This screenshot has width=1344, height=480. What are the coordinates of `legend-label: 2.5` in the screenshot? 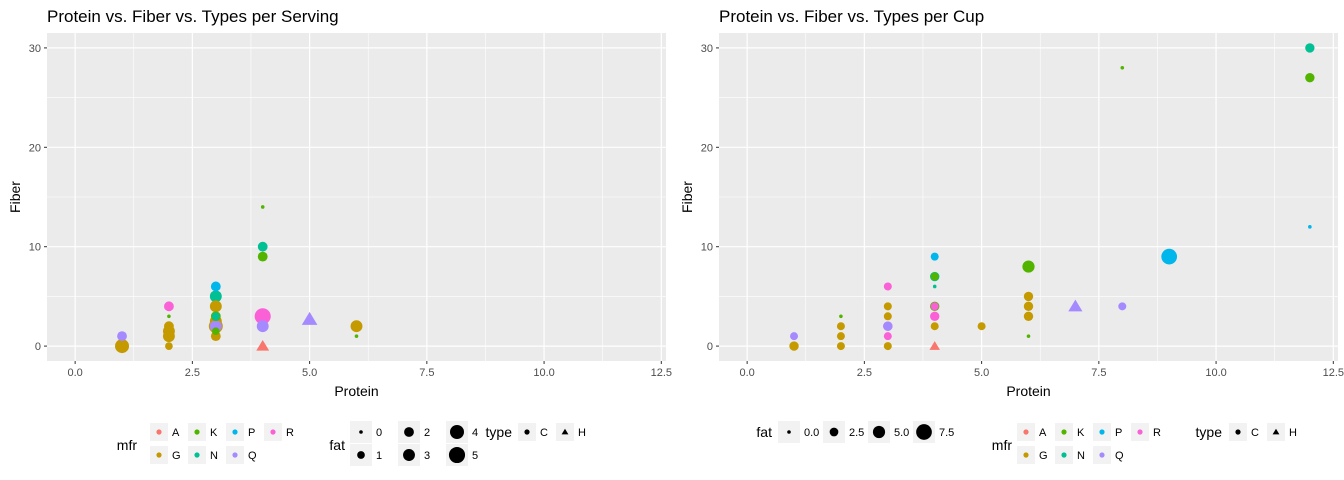 It's located at (856, 433).